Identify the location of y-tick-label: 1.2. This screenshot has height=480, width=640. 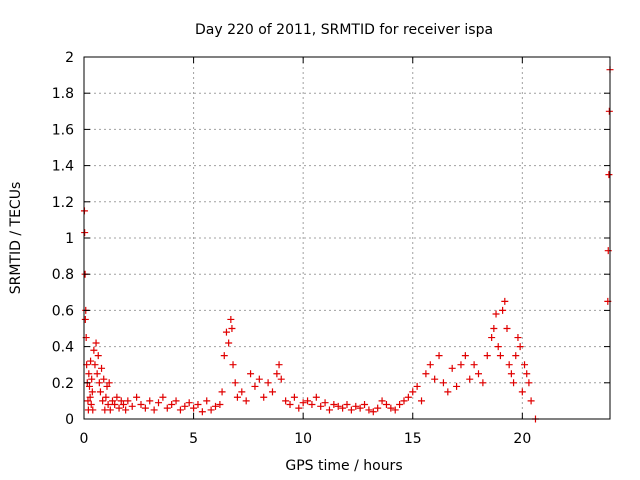
(63, 203).